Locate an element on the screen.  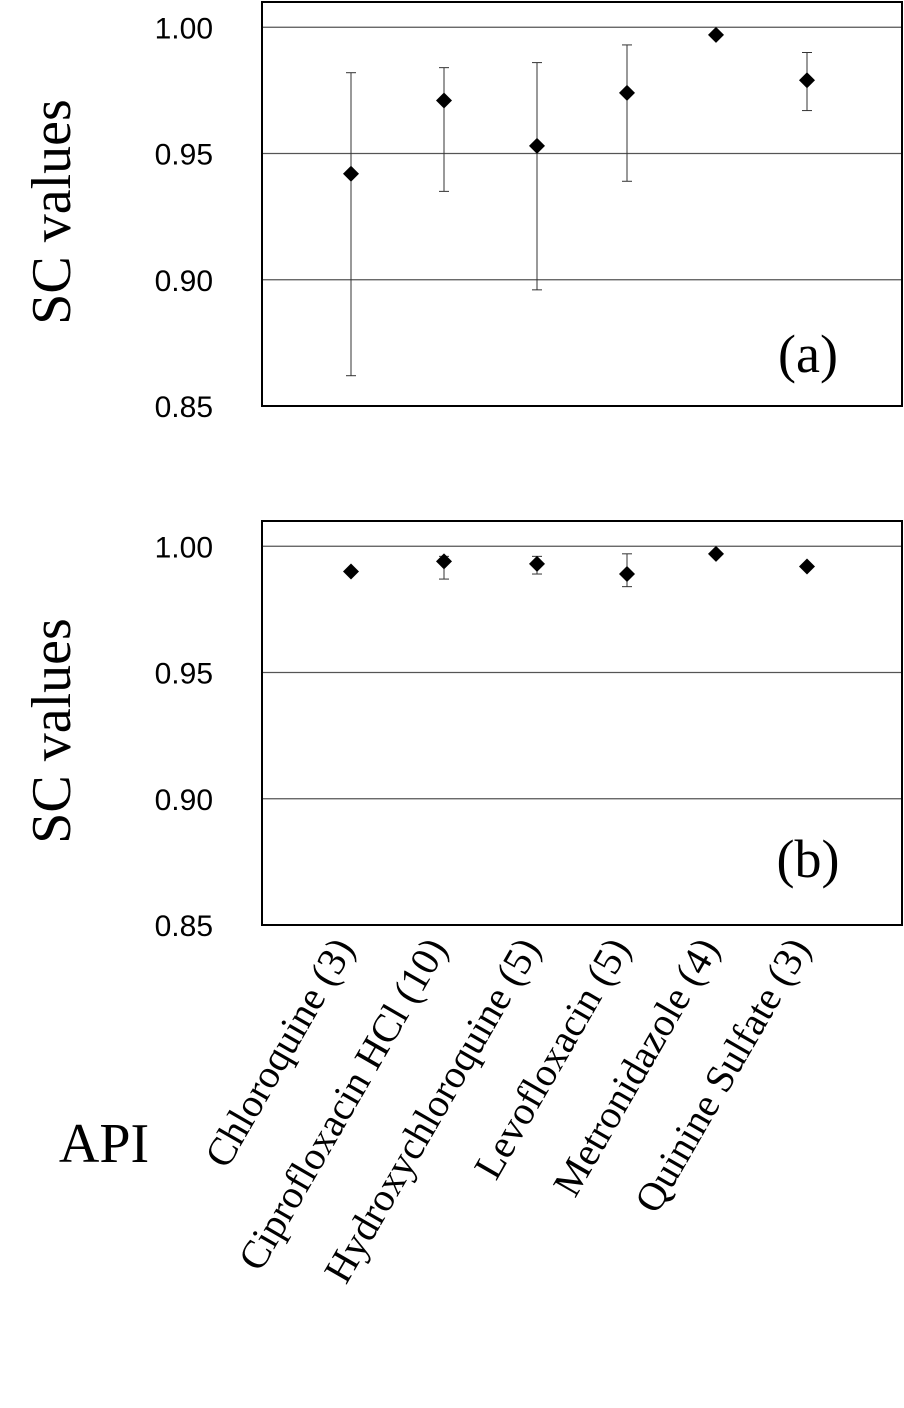
panel-b-label: (b) is located at coordinates (808, 859).